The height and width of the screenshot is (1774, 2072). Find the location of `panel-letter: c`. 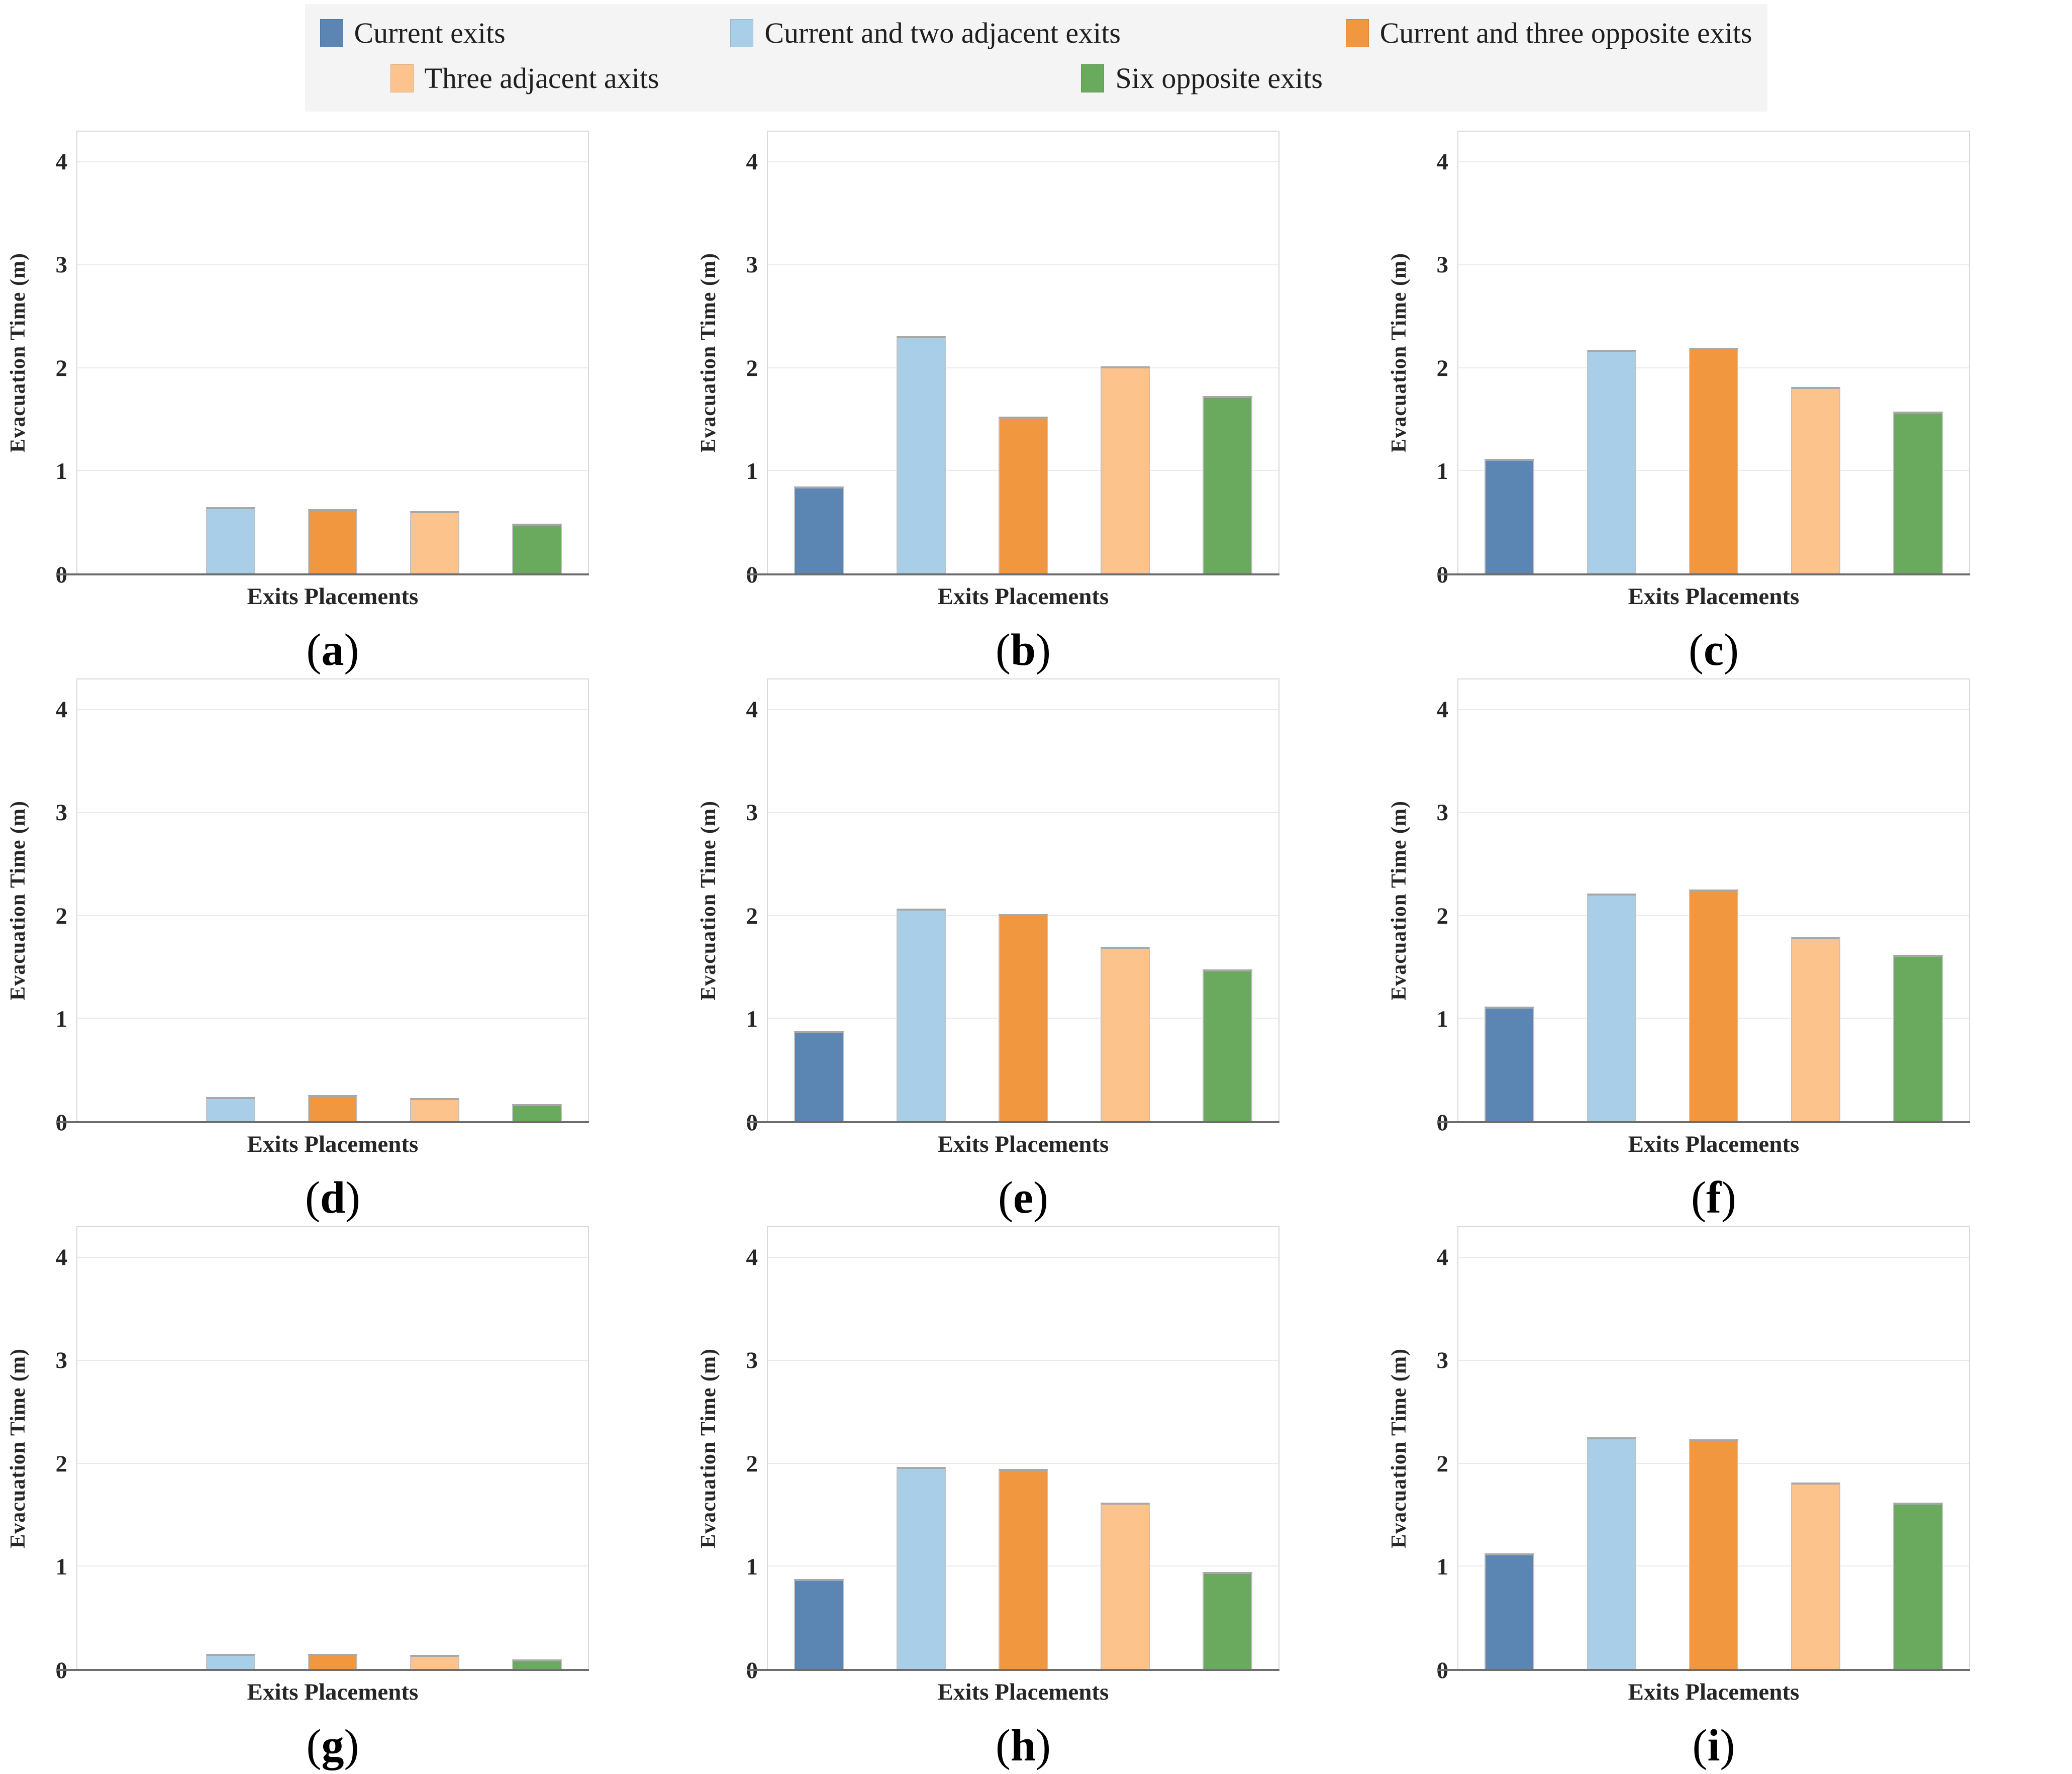

panel-letter: c is located at coordinates (1714, 650).